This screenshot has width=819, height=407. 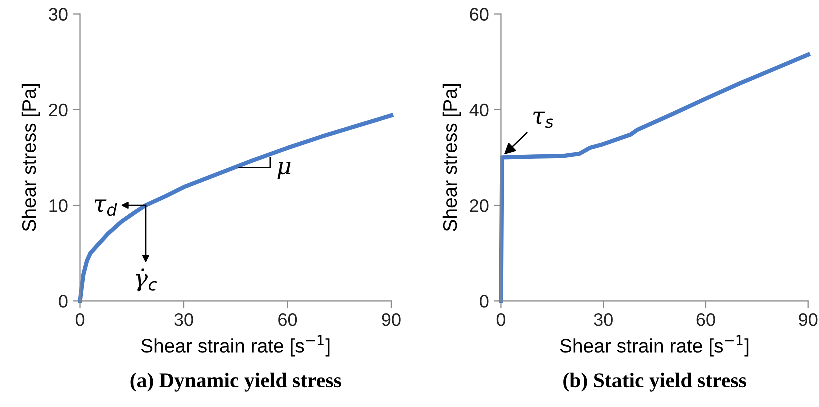 What do you see at coordinates (479, 110) in the screenshot?
I see `y-tick-label: 40` at bounding box center [479, 110].